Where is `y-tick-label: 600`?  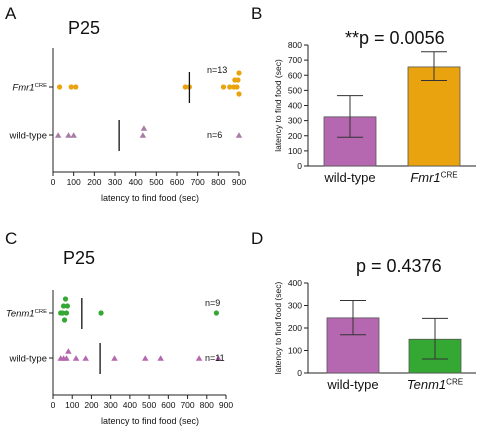
y-tick-label: 600 is located at coordinates (295, 75).